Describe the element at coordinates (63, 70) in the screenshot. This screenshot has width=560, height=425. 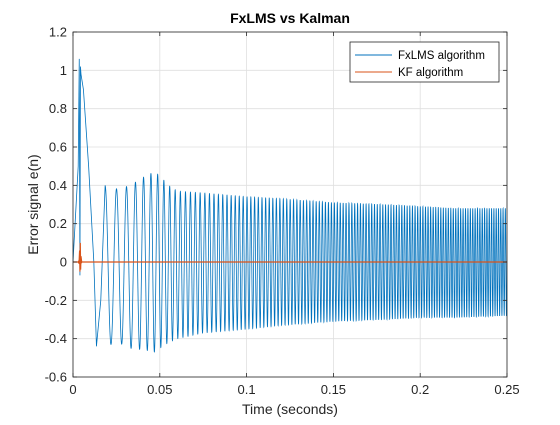
I see `y-tick-label: 1` at that location.